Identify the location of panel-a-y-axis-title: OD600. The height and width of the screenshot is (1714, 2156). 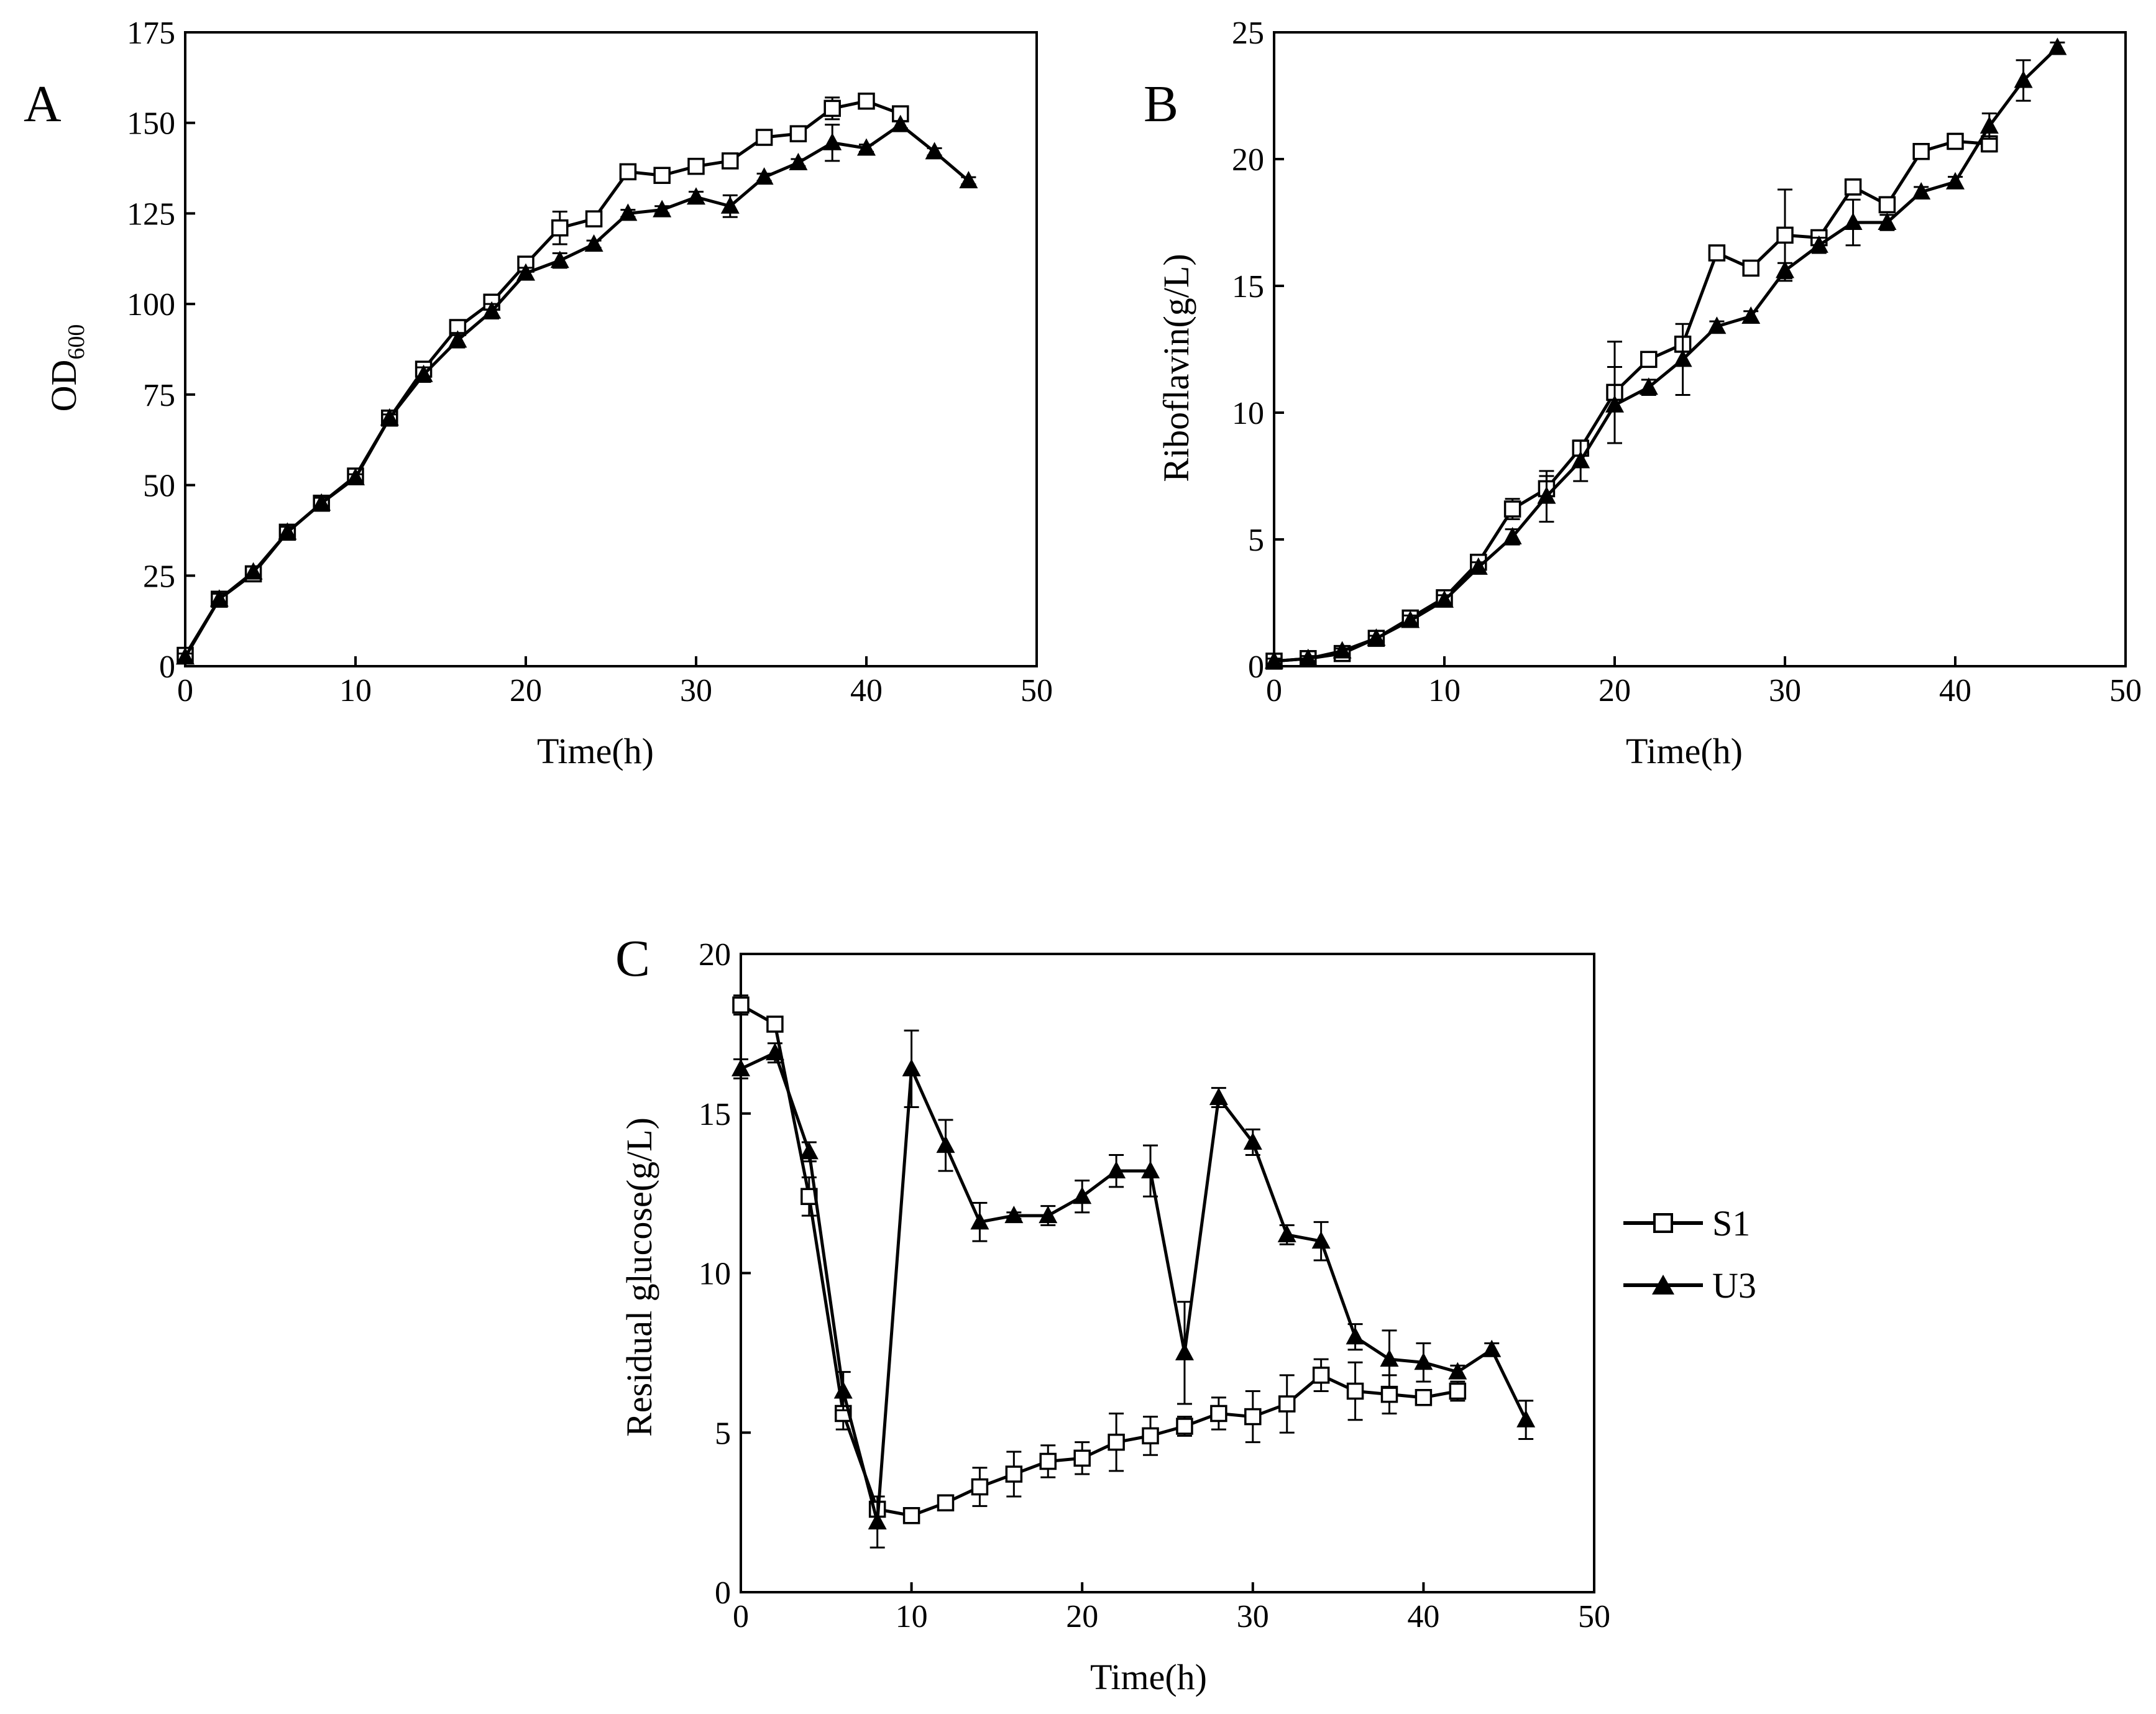
(67, 368).